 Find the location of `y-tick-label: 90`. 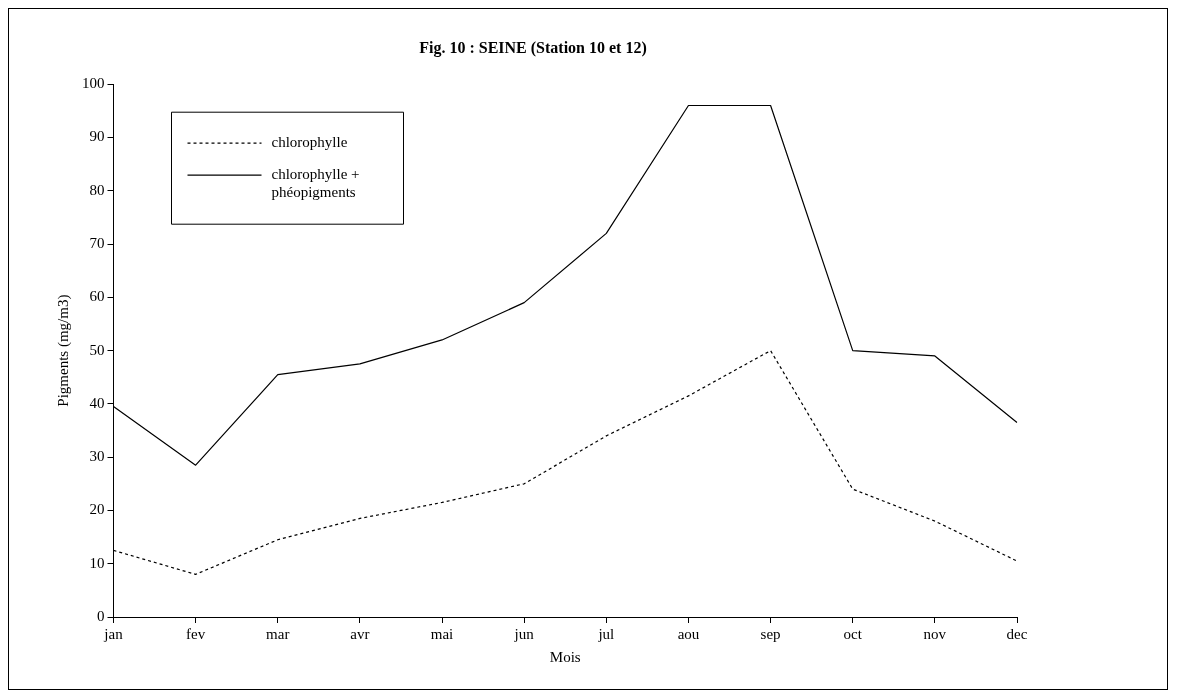

y-tick-label: 90 is located at coordinates (97, 136).